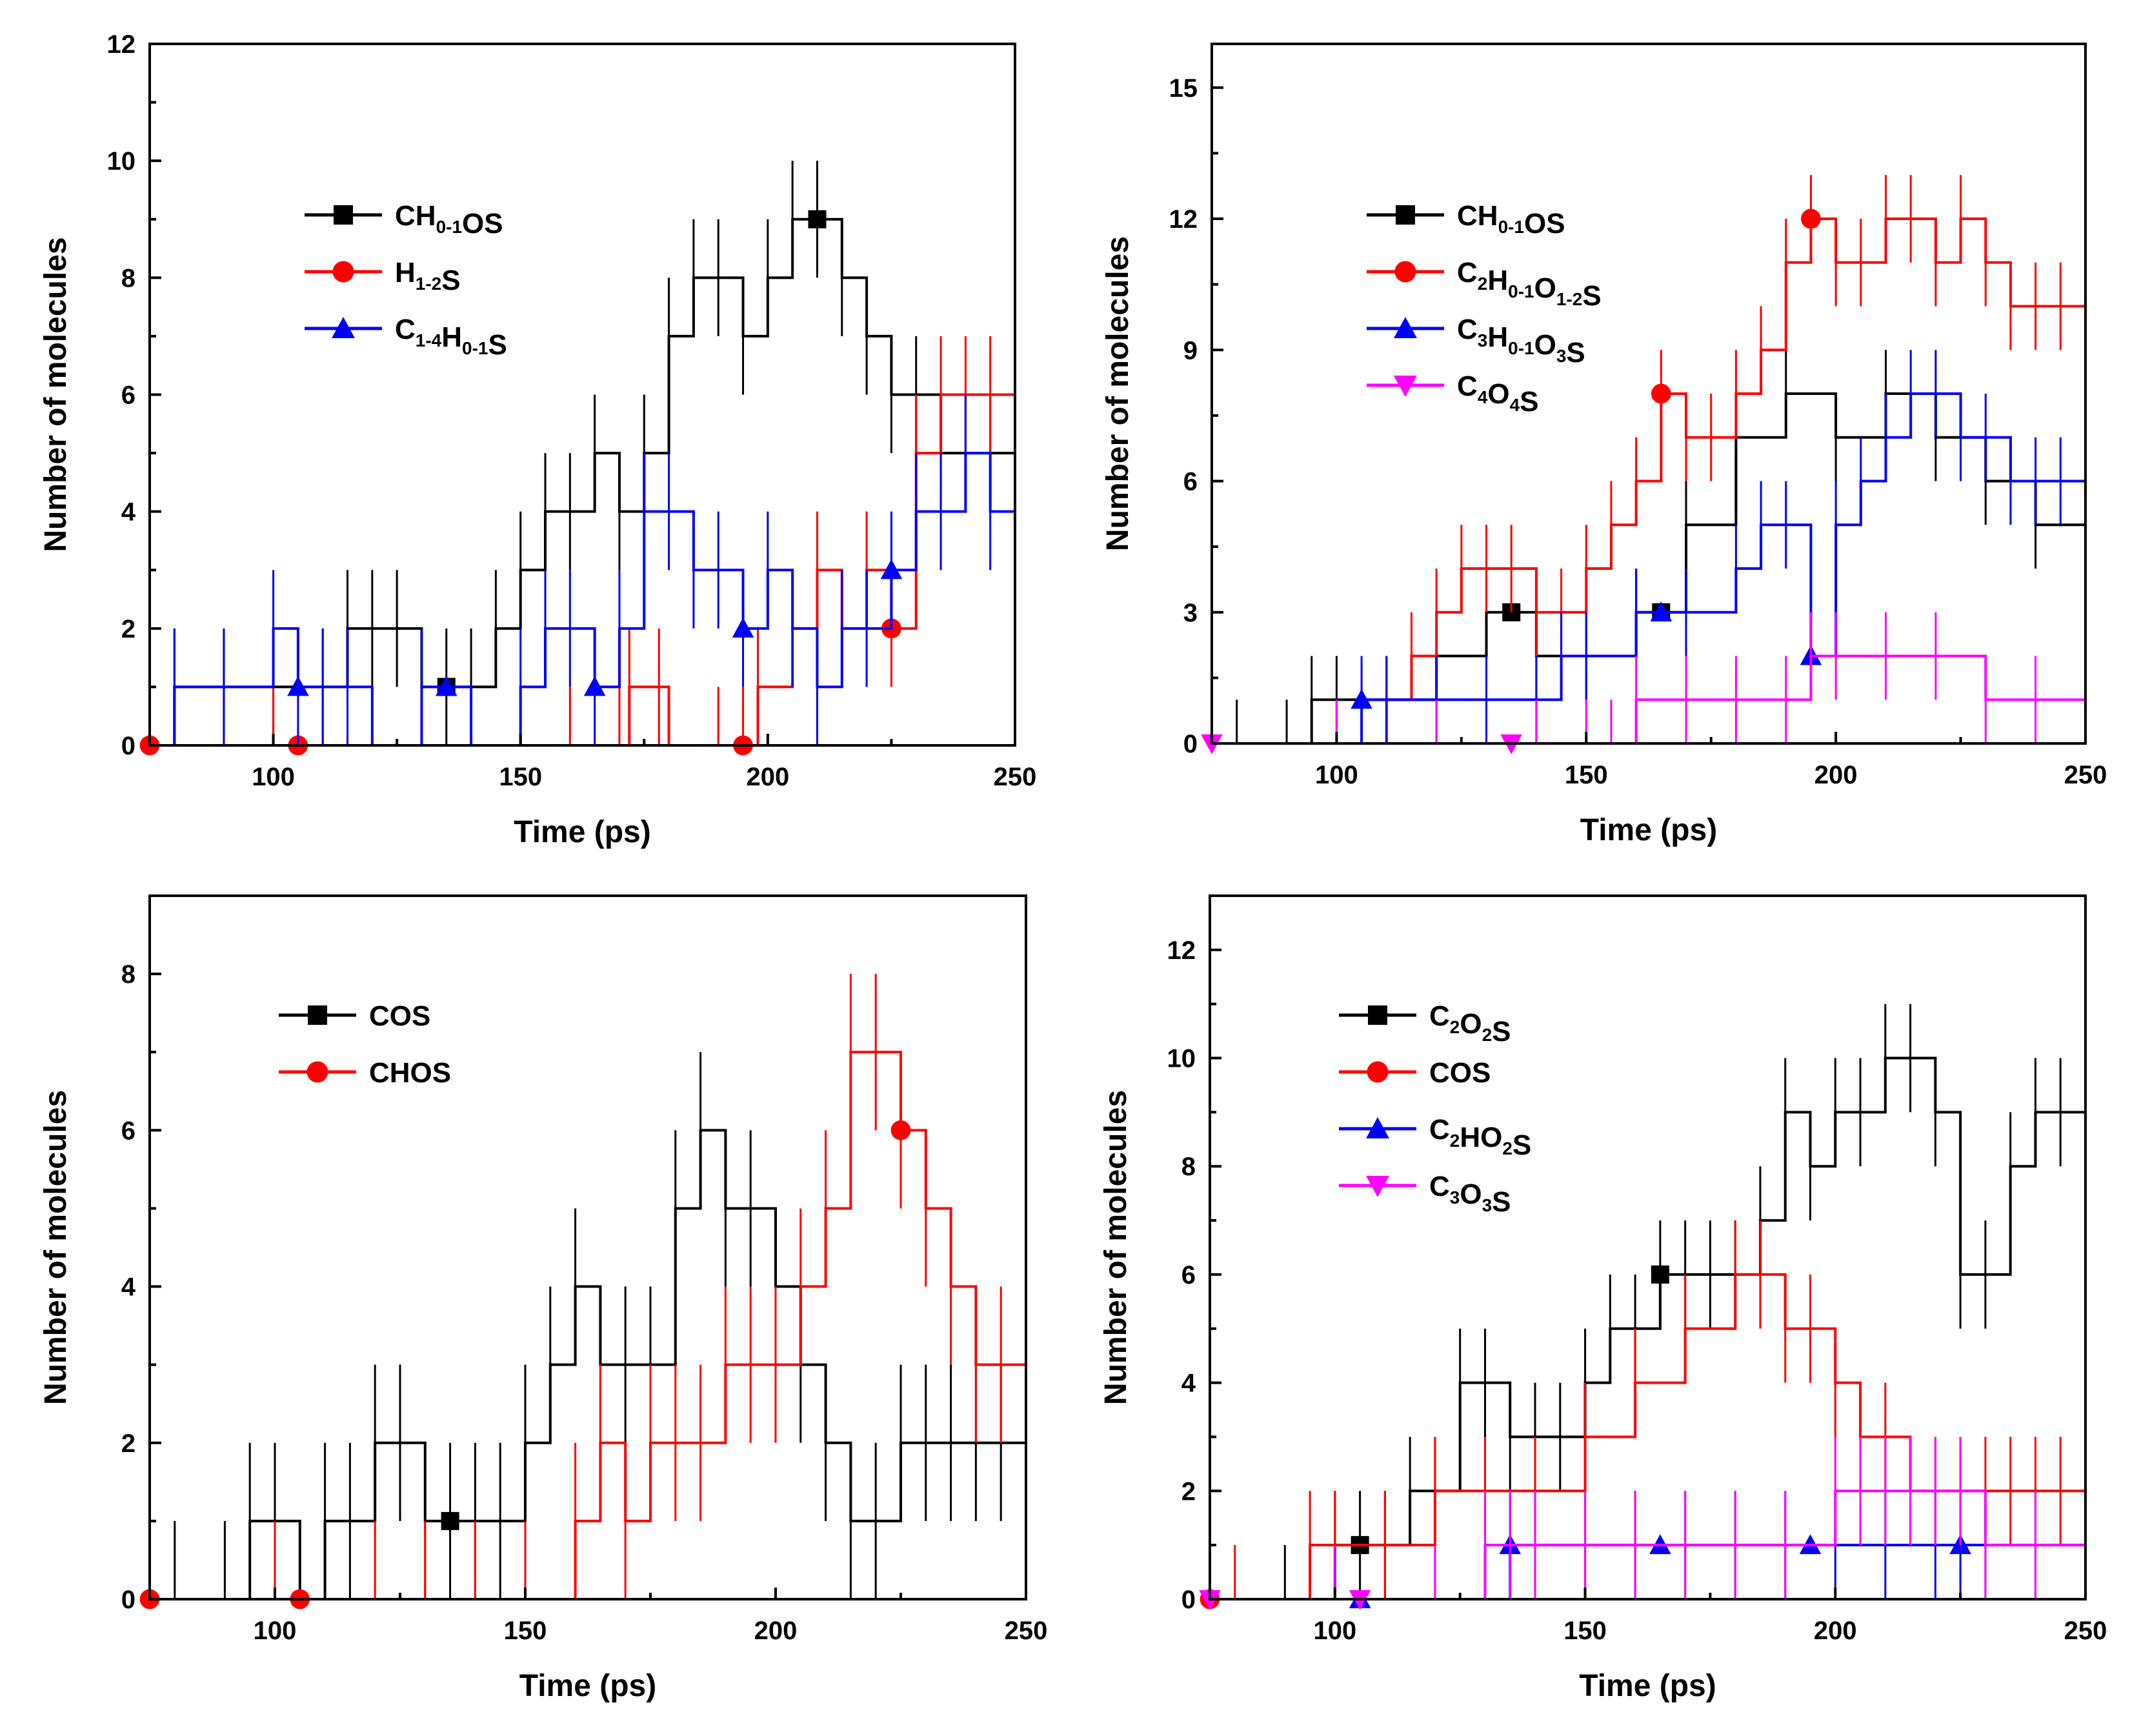 This screenshot has height=1736, width=2130. What do you see at coordinates (343, 272) in the screenshot?
I see `legend-marker-H1-2S` at bounding box center [343, 272].